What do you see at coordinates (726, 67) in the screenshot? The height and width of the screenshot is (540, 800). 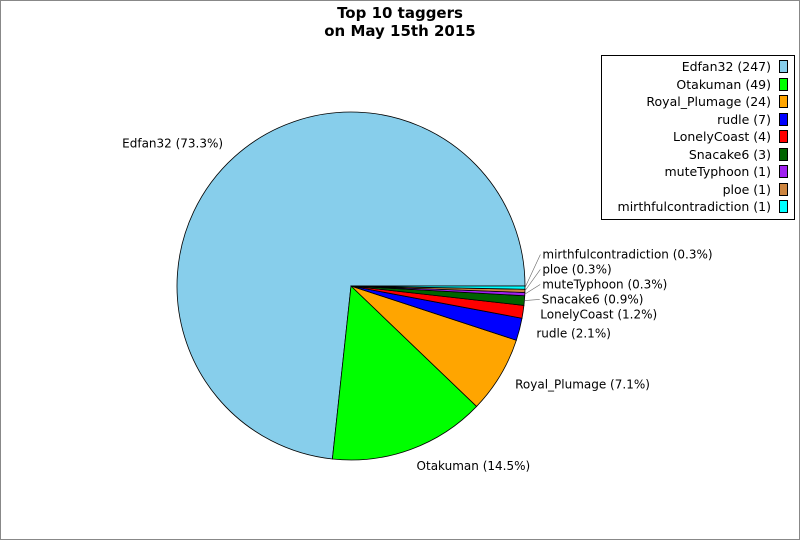 I see `legend-label: Edfan32 (247)` at bounding box center [726, 67].